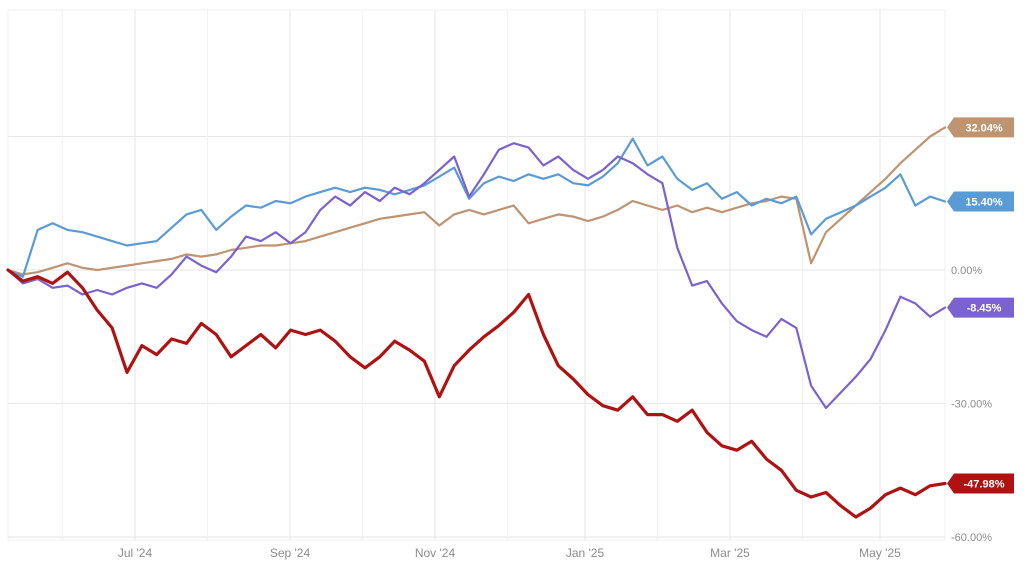  What do you see at coordinates (971, 405) in the screenshot?
I see `y-axis-tick-label: -30.00%` at bounding box center [971, 405].